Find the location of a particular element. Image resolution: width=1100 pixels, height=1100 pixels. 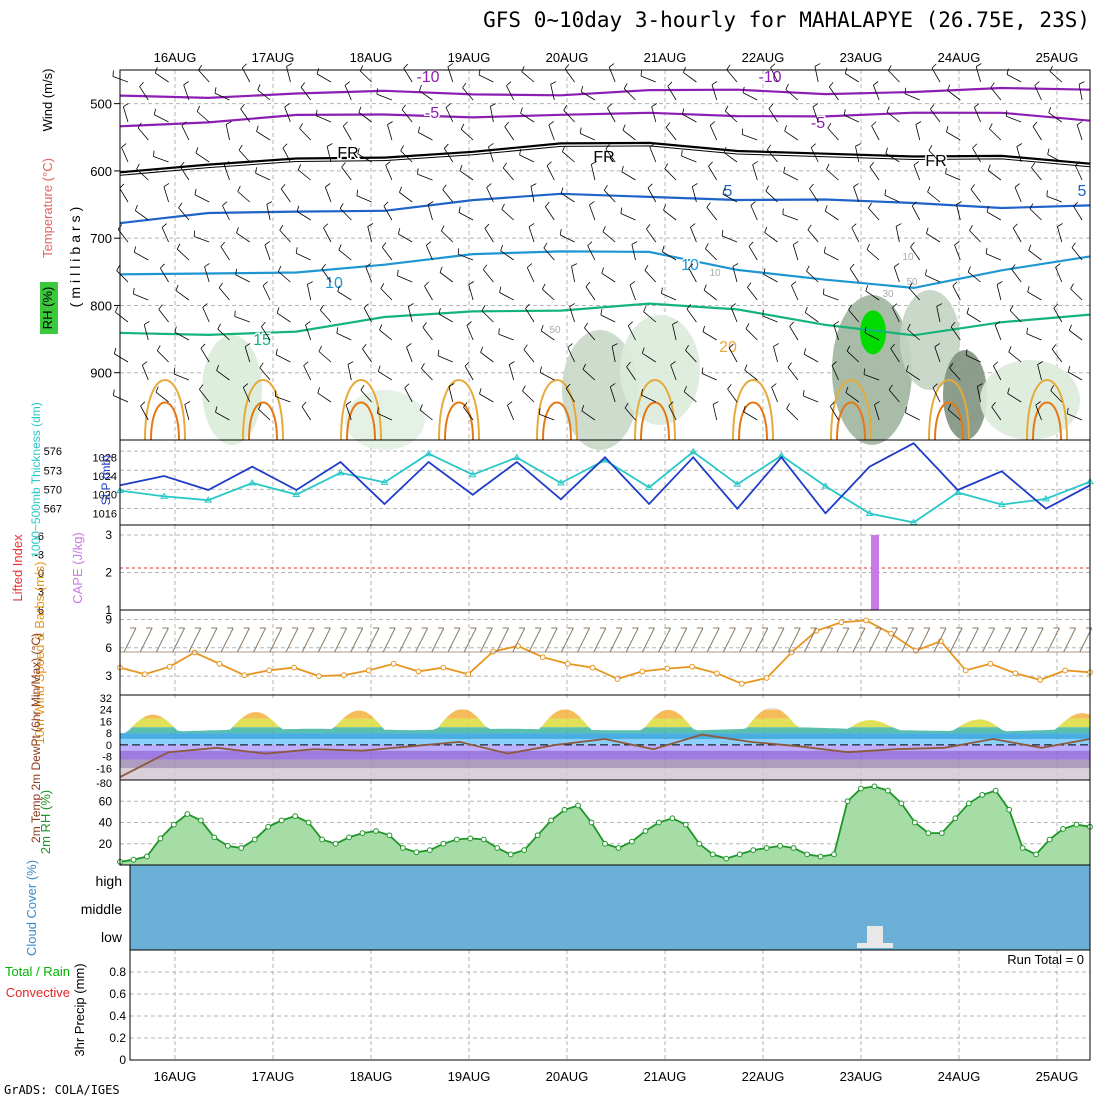

warm-contour is located at coordinates (165, 410).